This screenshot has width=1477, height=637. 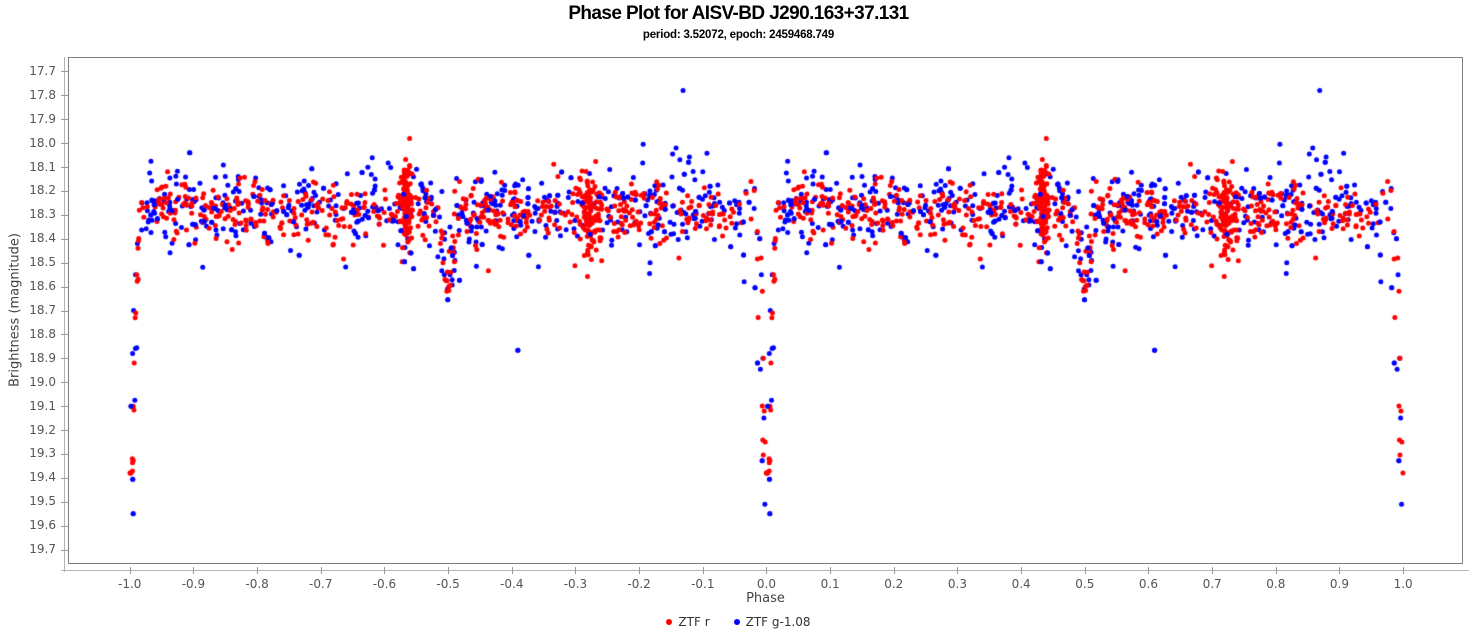 I want to click on legend-label: ZTF r, so click(x=694, y=622).